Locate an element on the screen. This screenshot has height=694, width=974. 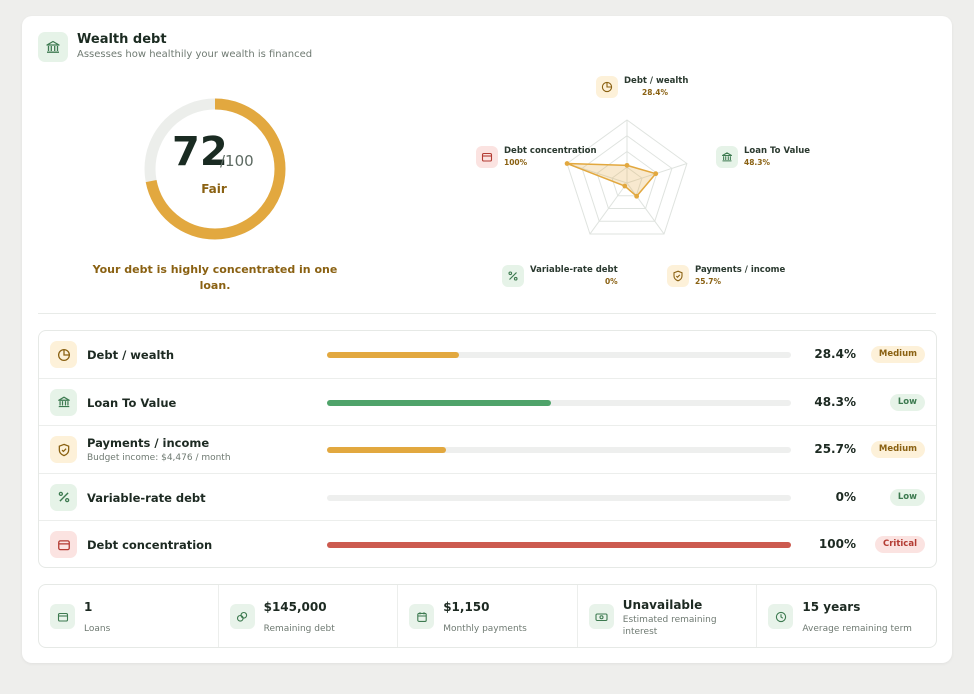
radar-axis-name: Payments / income is located at coordinates (740, 270).